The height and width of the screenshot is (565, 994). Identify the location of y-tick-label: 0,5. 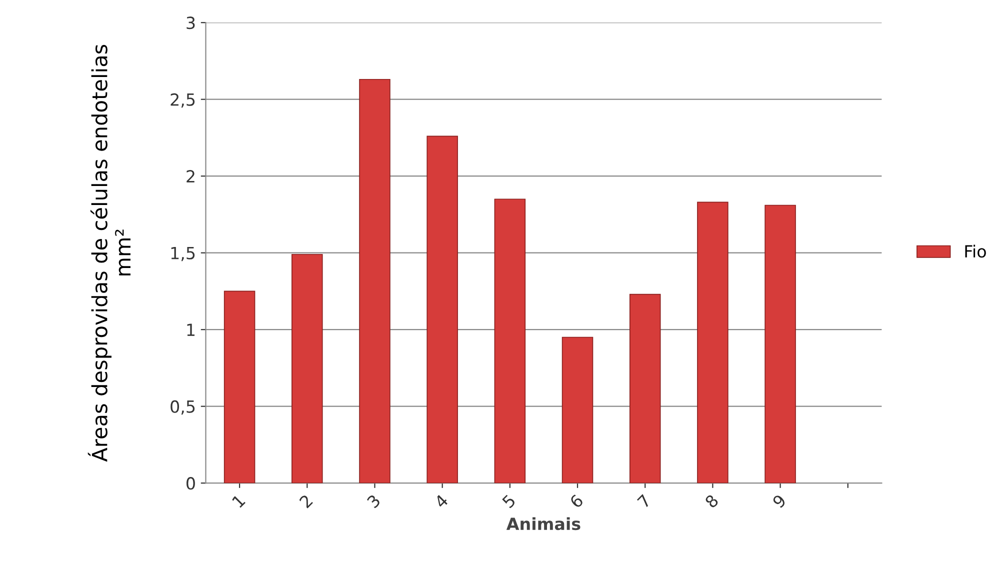
(182, 407).